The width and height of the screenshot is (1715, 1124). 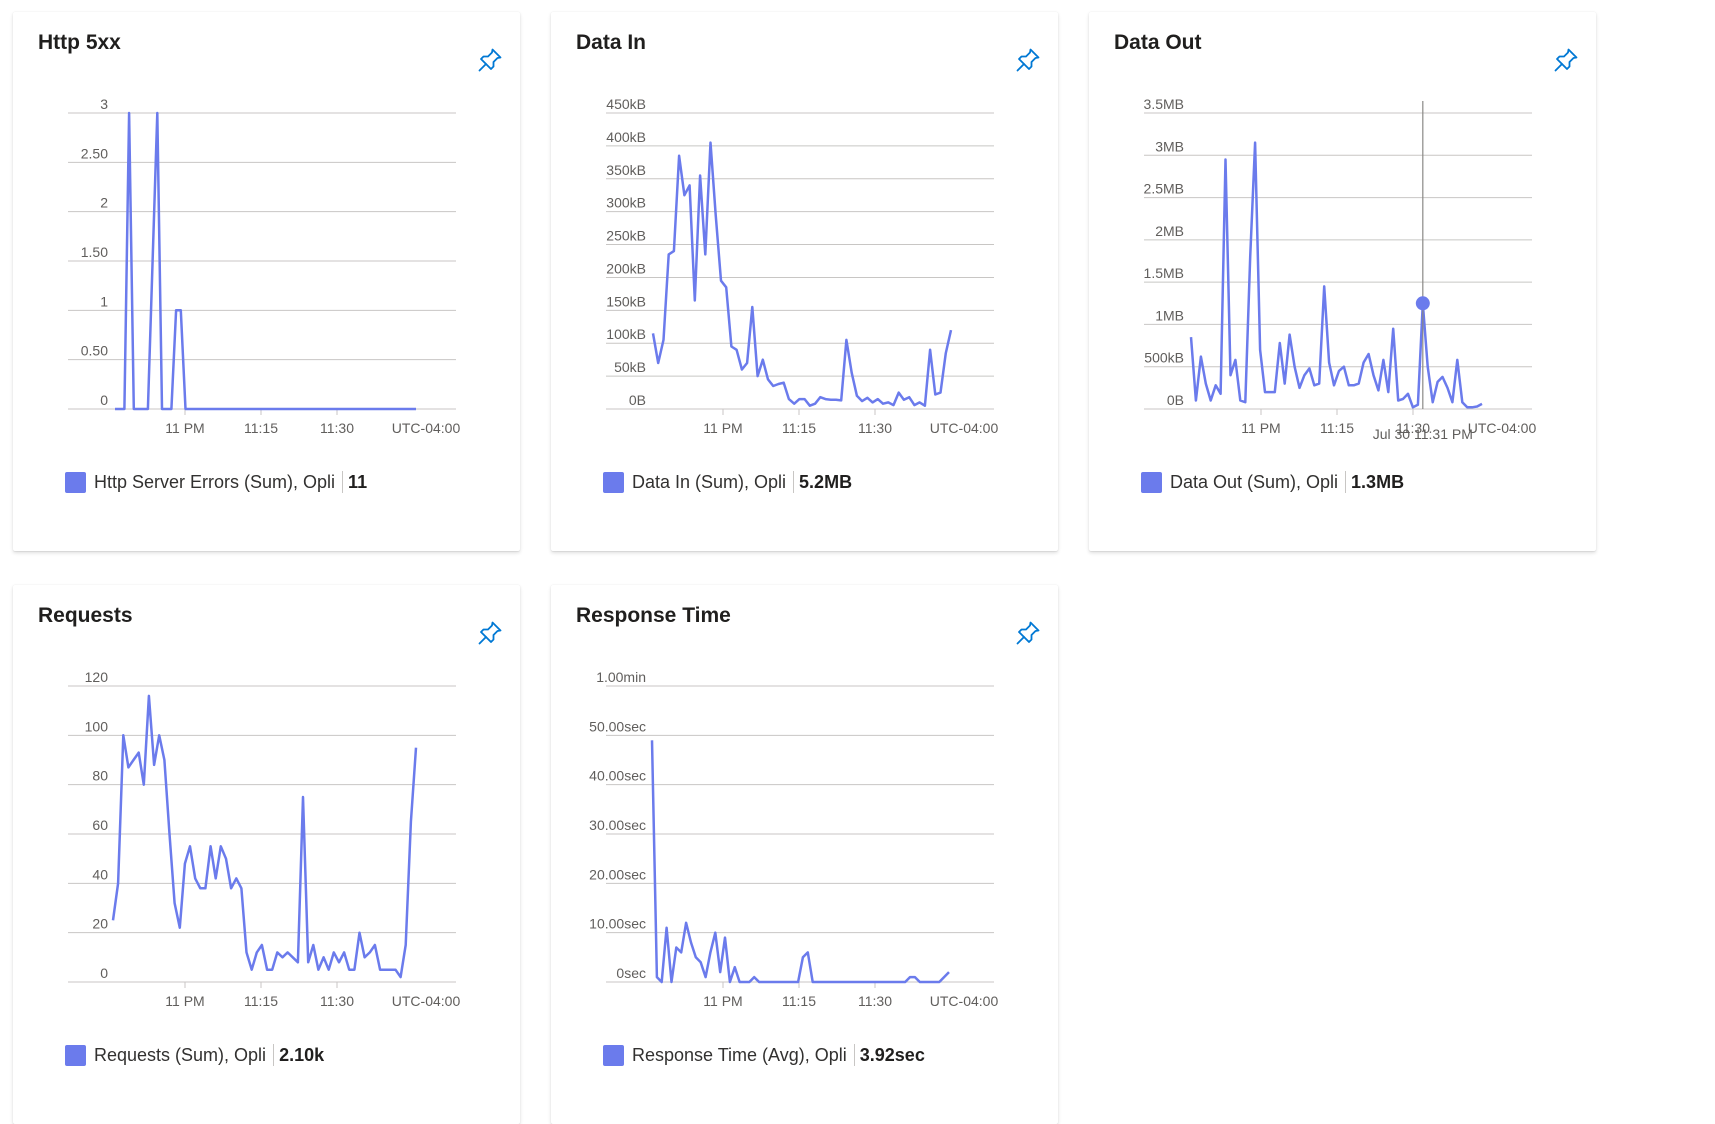 What do you see at coordinates (617, 924) in the screenshot?
I see `y-tick-label: 10.00sec` at bounding box center [617, 924].